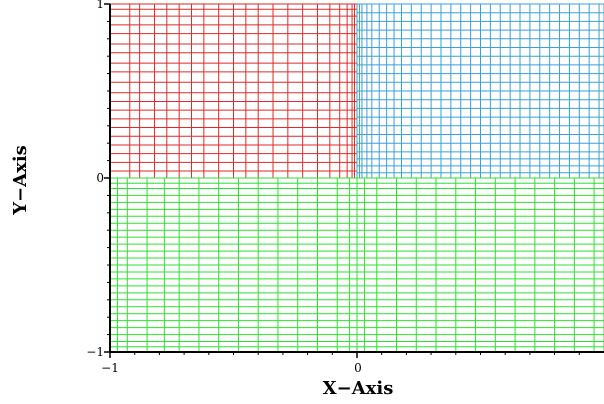 Image resolution: width=604 pixels, height=404 pixels. Describe the element at coordinates (20, 180) in the screenshot. I see `y-axis-title: Y−Axis` at that location.